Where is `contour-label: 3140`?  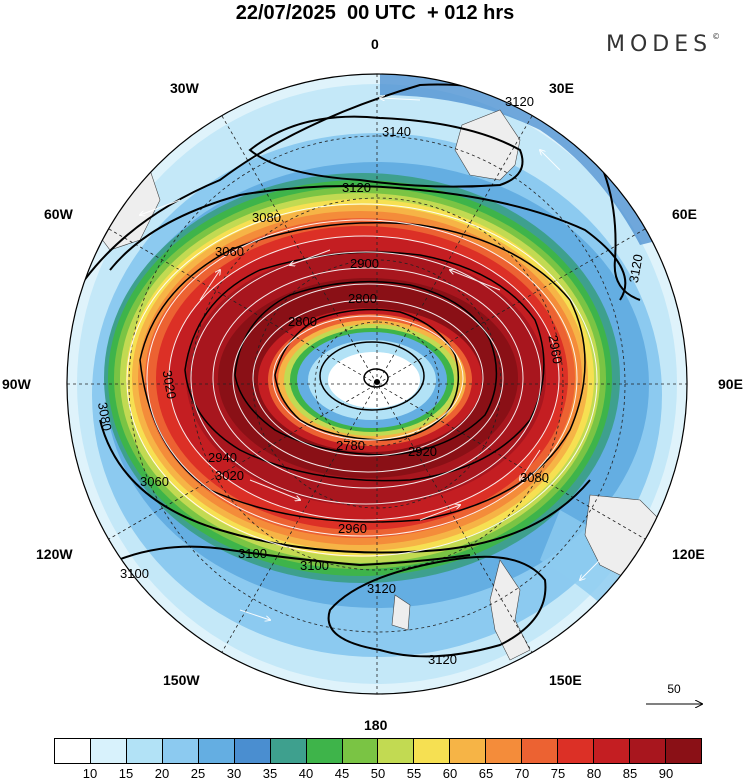 contour-label: 3140 is located at coordinates (396, 131).